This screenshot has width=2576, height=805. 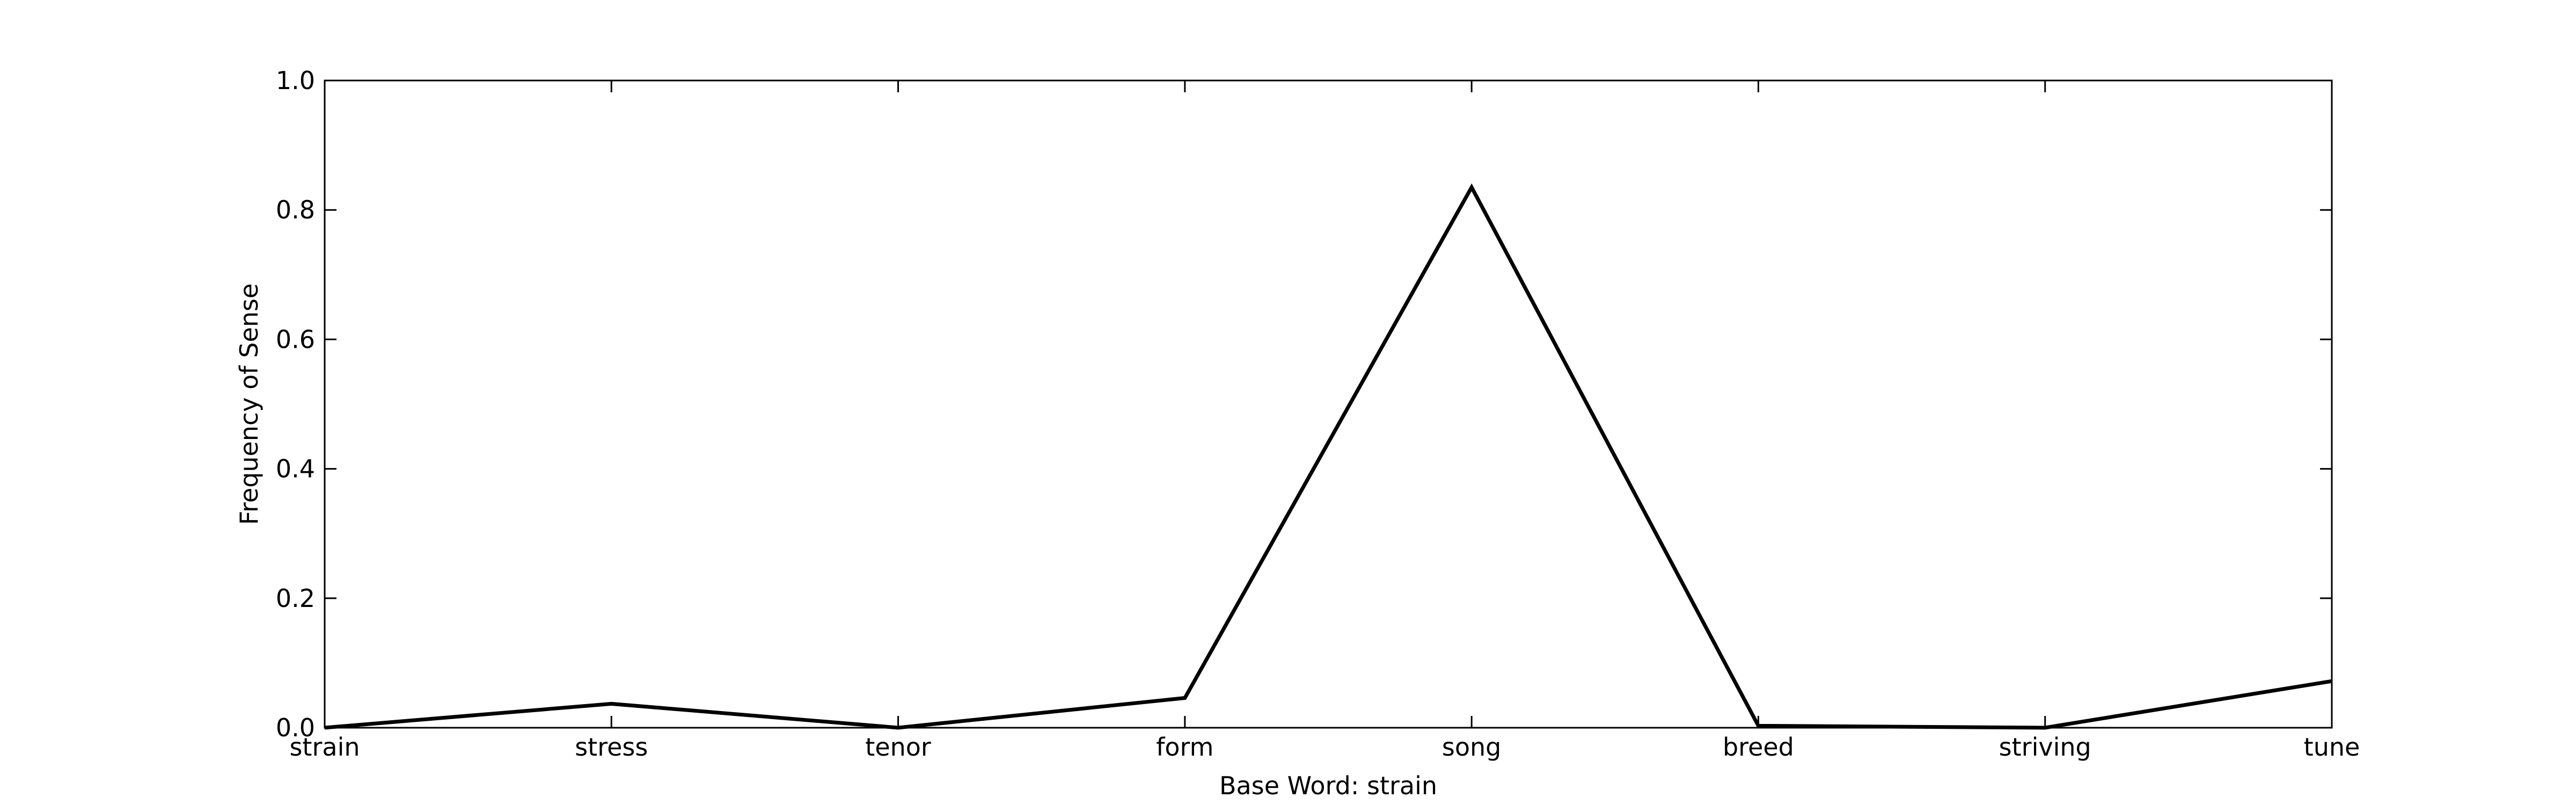 What do you see at coordinates (295, 727) in the screenshot?
I see `y-tick-label: 0.0` at bounding box center [295, 727].